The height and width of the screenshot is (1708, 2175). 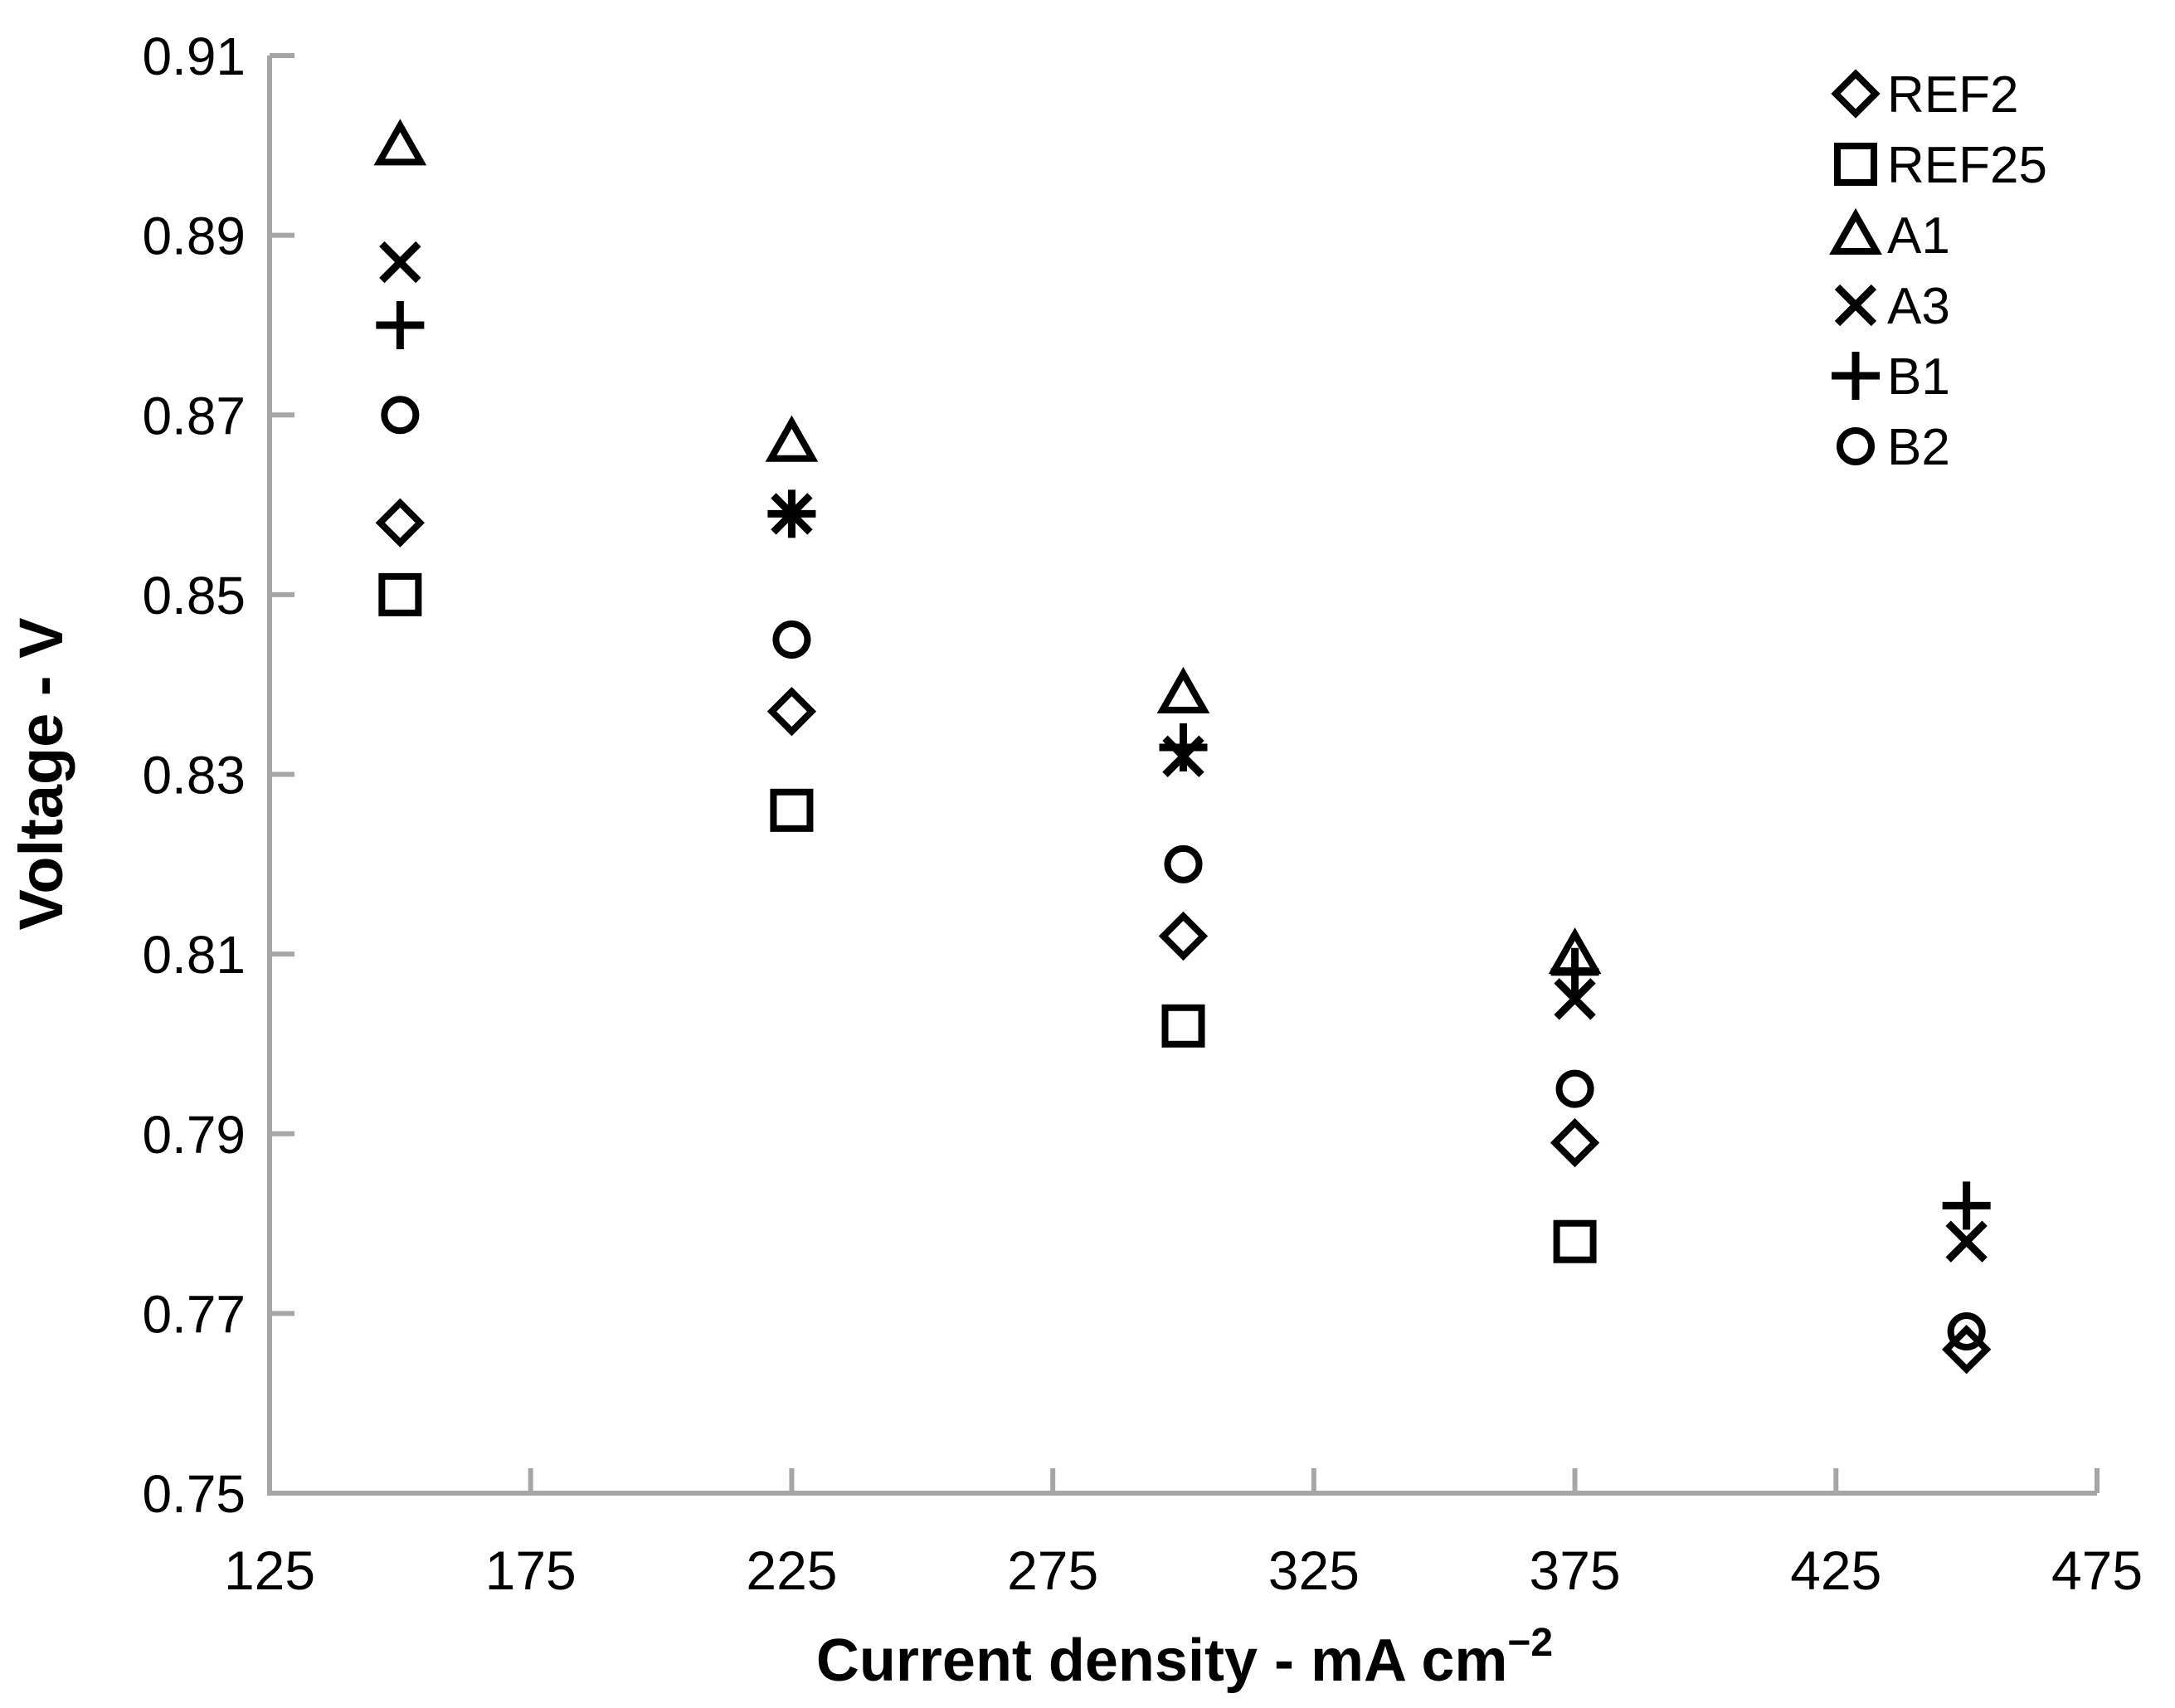 I want to click on x-axis-title-main: Current density - mA cm, so click(x=1161, y=1661).